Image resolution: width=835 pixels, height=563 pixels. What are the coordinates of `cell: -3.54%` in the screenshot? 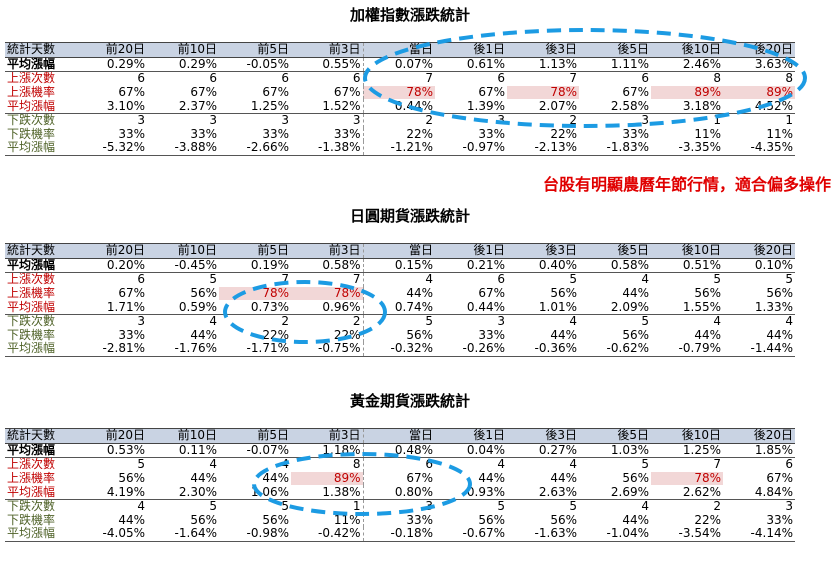 It's located at (687, 534).